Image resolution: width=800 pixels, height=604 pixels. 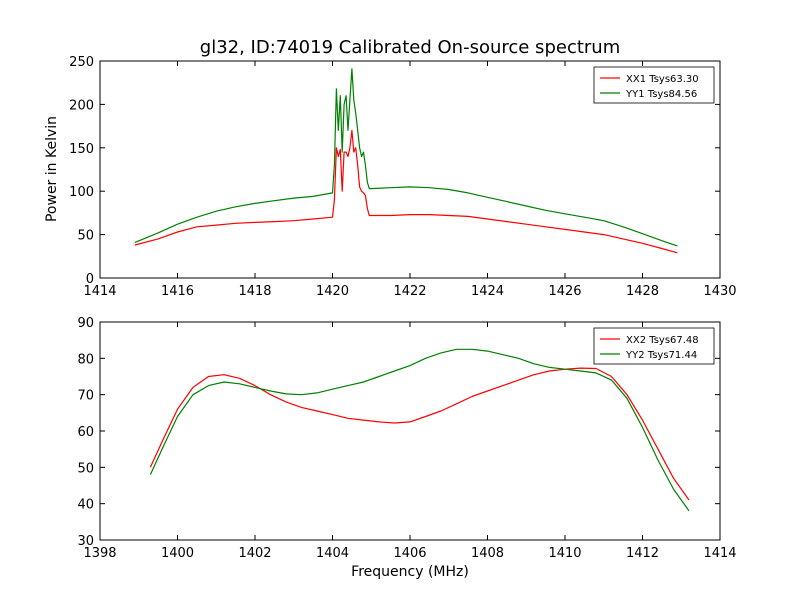 What do you see at coordinates (85, 323) in the screenshot?
I see `y-tick-label: 90` at bounding box center [85, 323].